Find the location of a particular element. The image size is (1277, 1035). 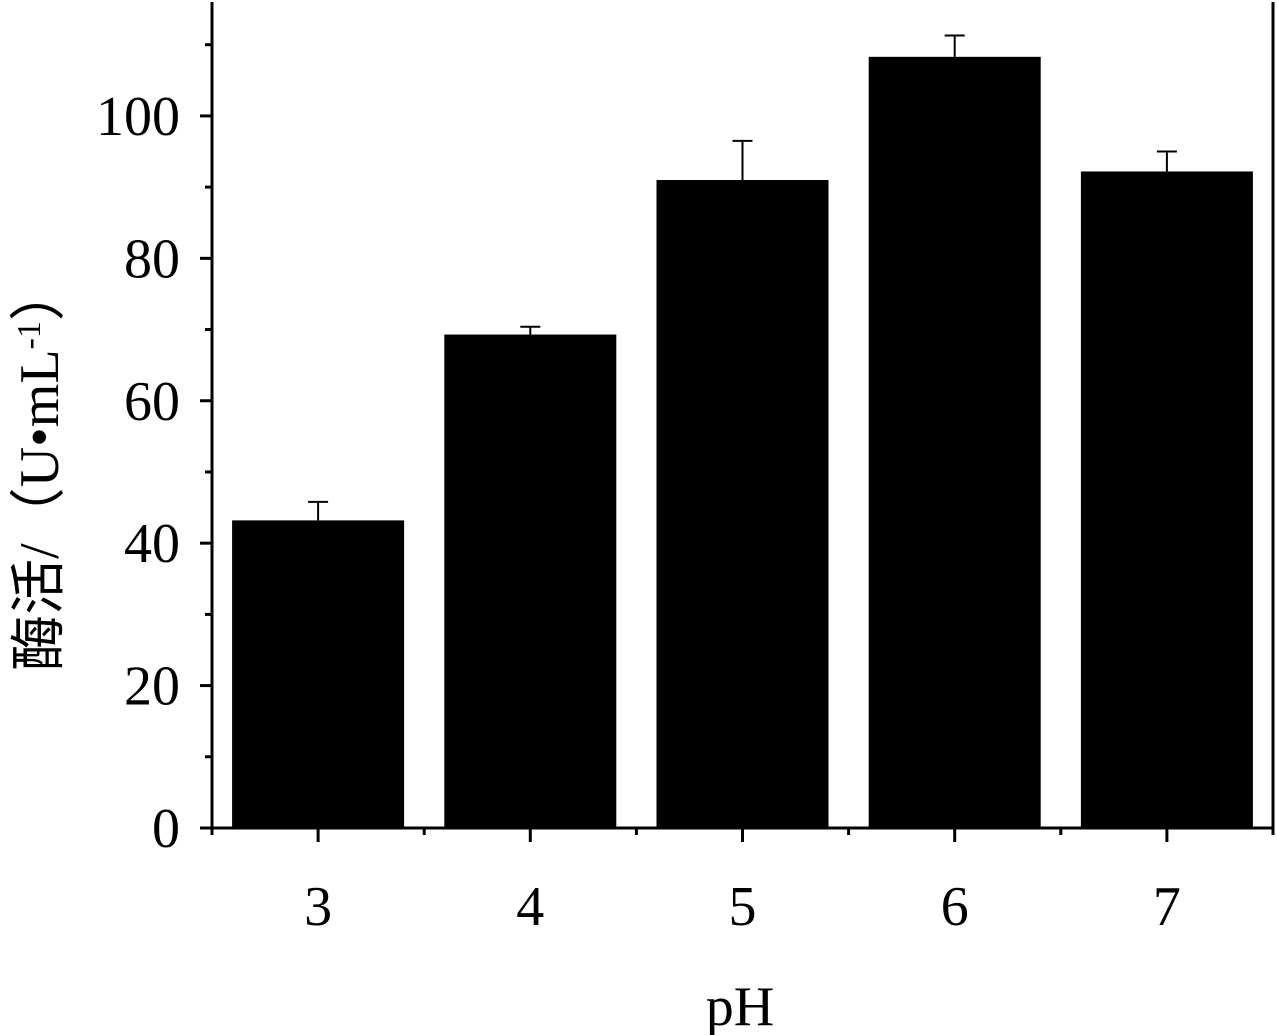

y-tick-label: 0 is located at coordinates (166, 829).